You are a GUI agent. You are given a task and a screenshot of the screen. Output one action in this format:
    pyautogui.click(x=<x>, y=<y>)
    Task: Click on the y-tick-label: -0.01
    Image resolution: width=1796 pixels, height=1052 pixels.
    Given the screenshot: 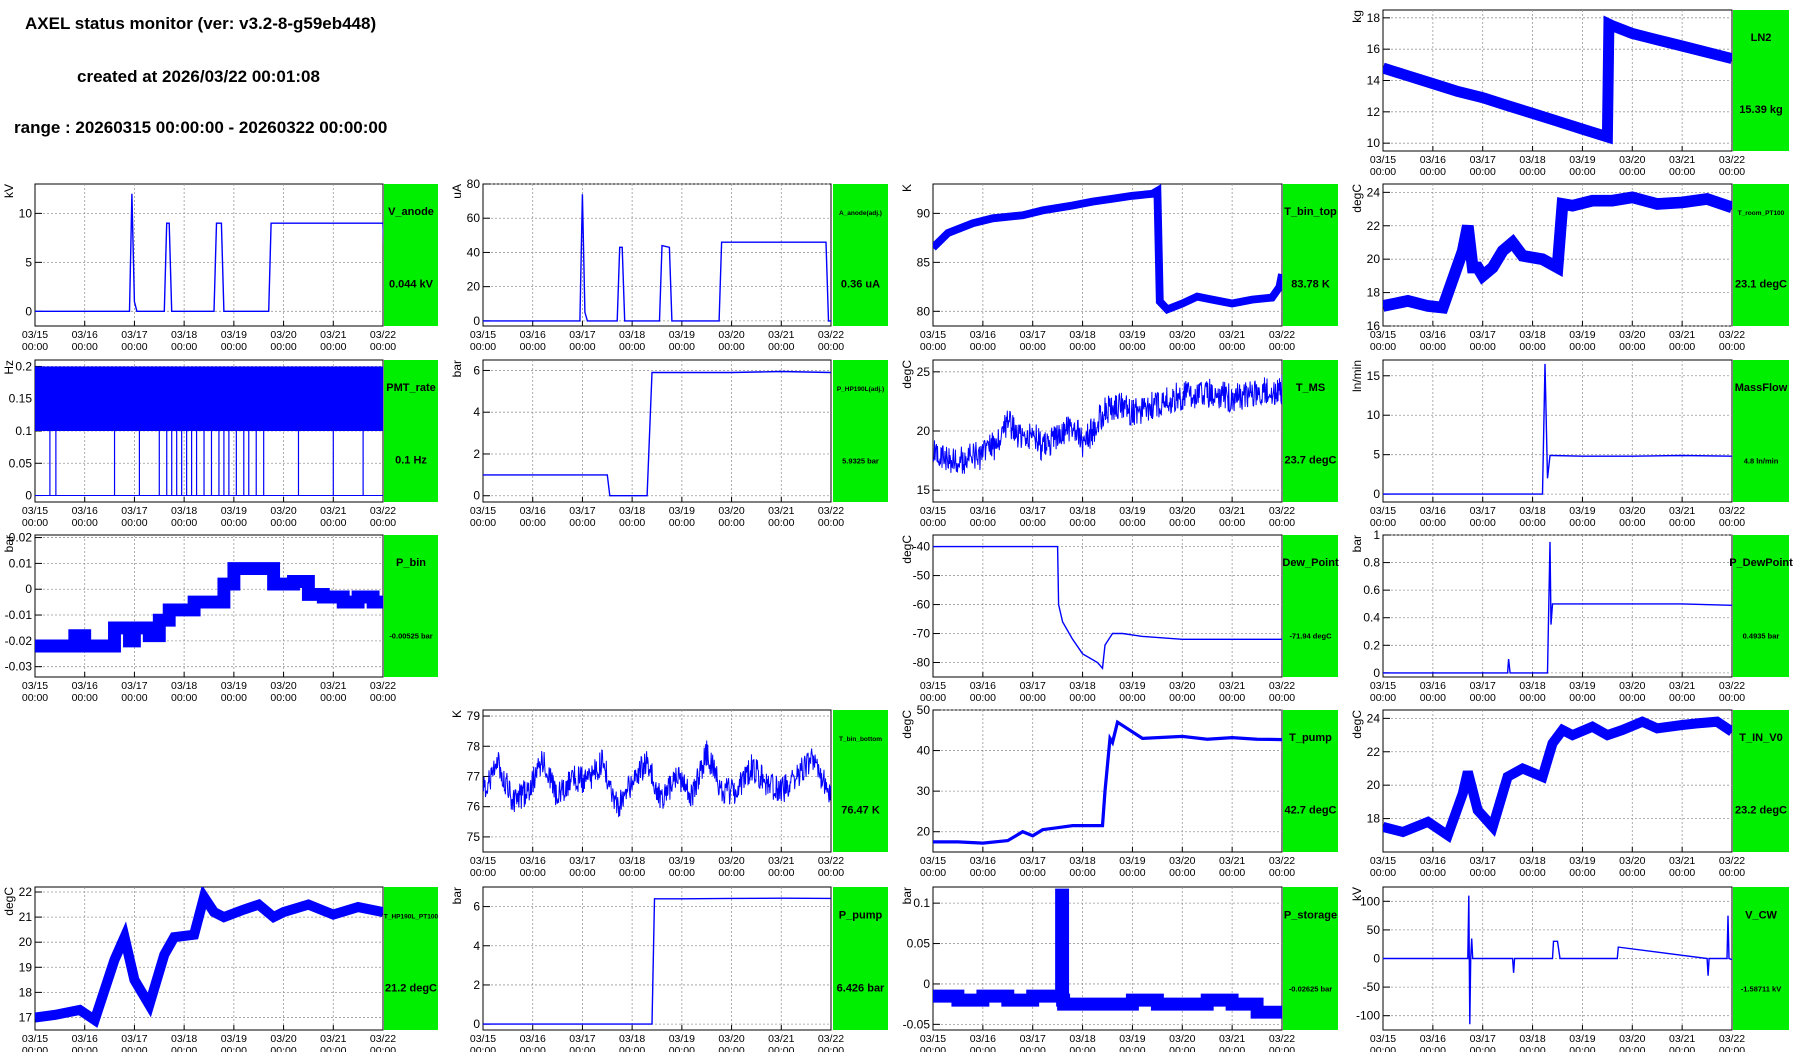 What is the action you would take?
    pyautogui.click(x=19, y=615)
    